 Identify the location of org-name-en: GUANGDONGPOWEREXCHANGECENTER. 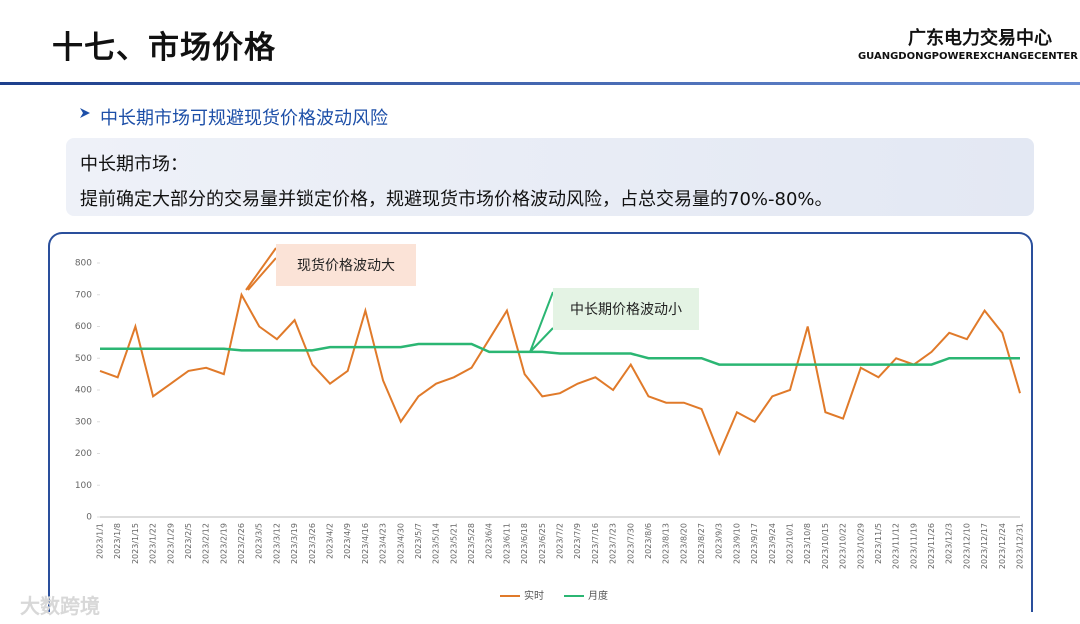
(967, 56).